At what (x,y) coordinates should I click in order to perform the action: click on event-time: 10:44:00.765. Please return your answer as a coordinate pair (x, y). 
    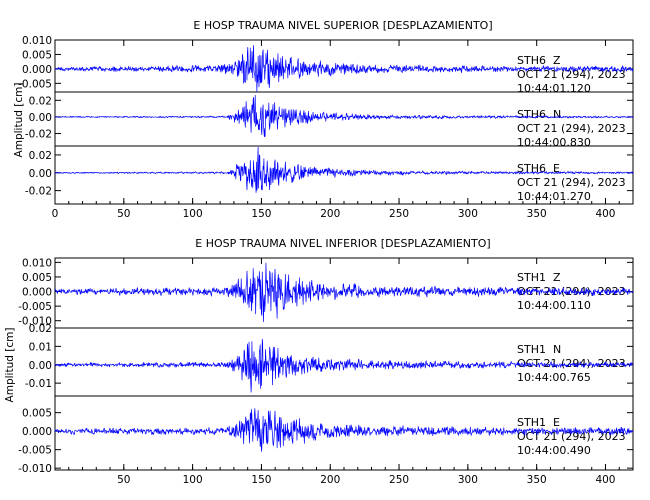
    Looking at the image, I should click on (554, 377).